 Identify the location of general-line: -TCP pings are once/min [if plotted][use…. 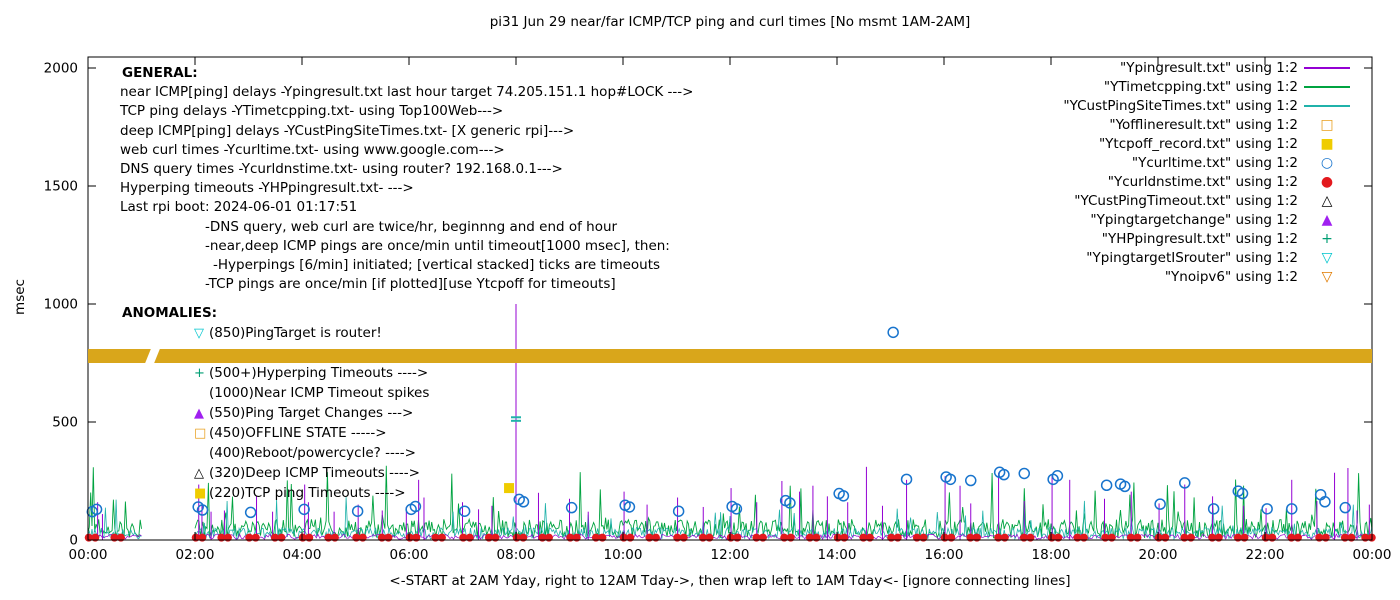
(410, 284).